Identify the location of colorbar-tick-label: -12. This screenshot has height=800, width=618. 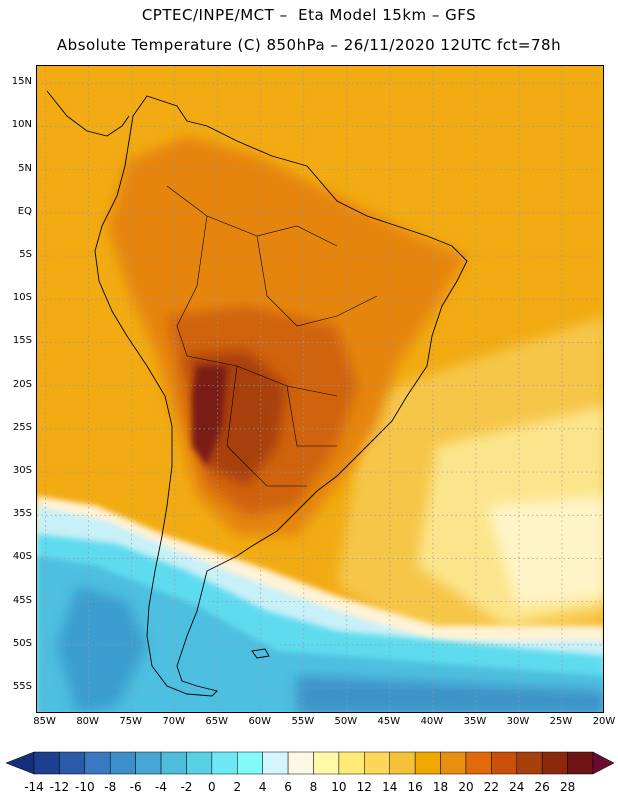
(59, 787).